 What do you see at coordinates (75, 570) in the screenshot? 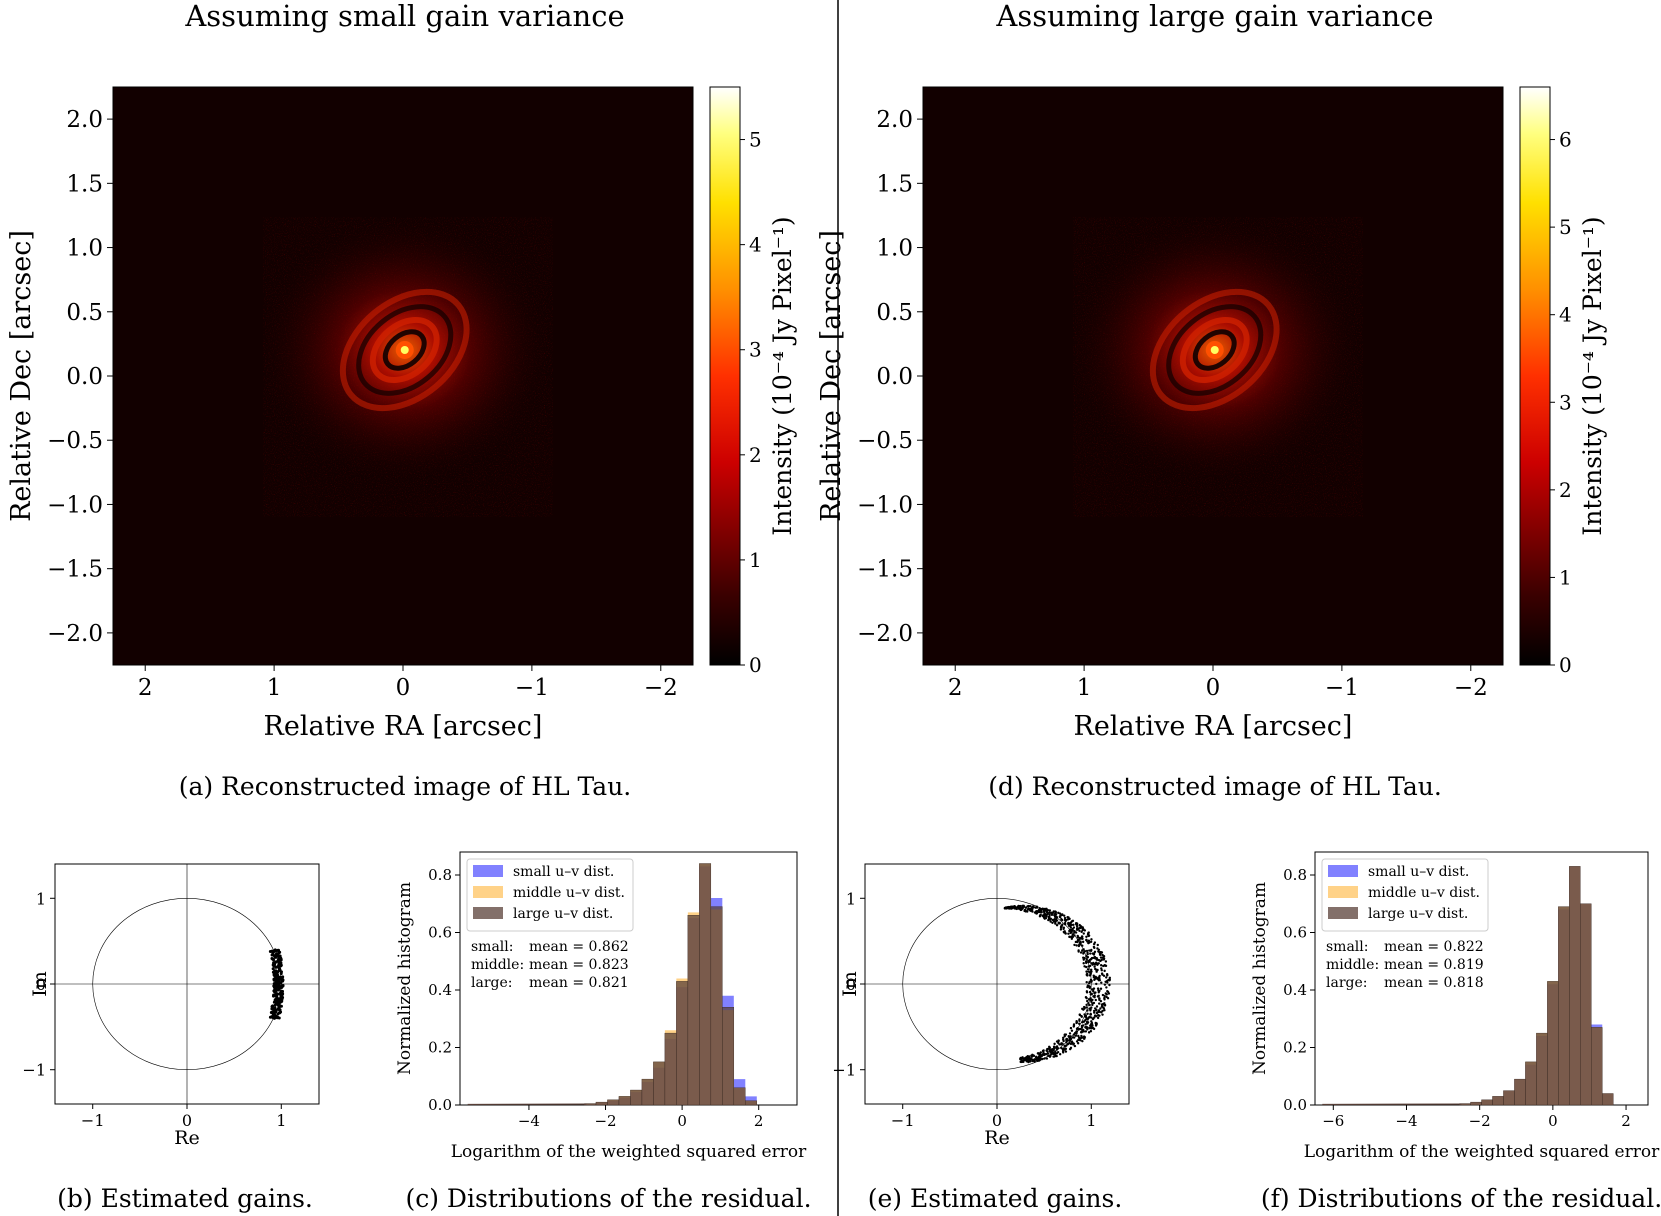
I see `y-tick-label: −1.5` at bounding box center [75, 570].